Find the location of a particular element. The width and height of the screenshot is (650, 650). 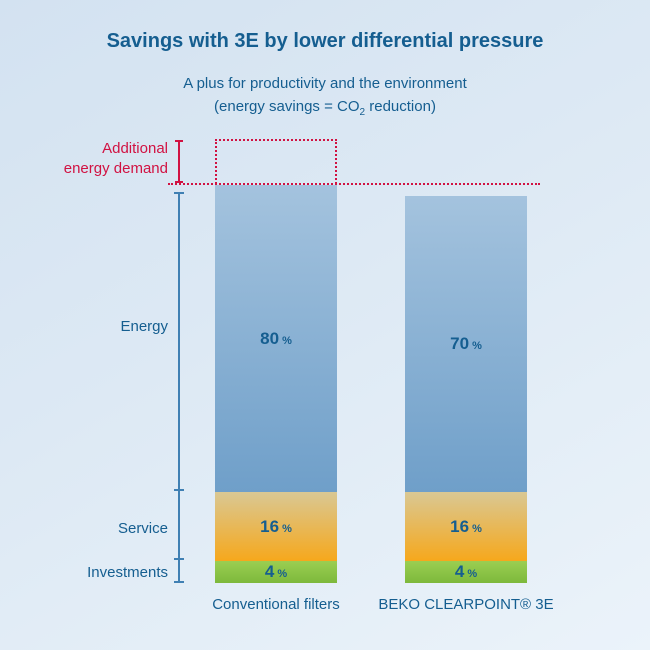

conventional-energy-unit: % is located at coordinates (287, 340).